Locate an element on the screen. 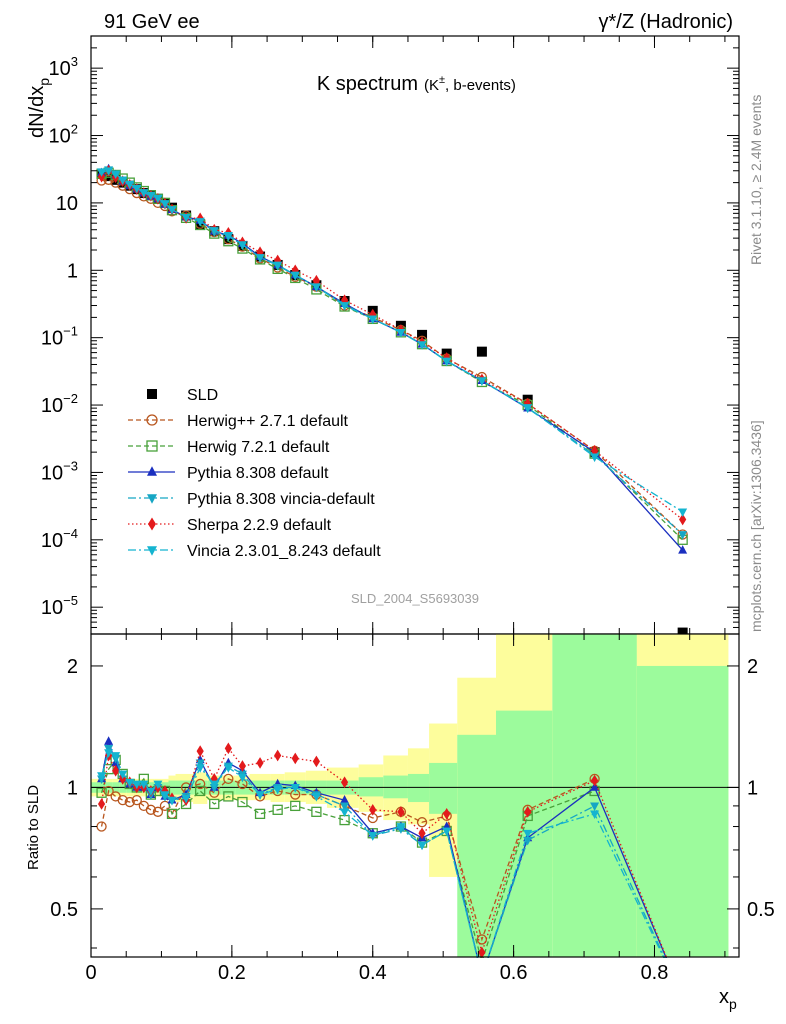  legend-label: SLD is located at coordinates (202, 395).